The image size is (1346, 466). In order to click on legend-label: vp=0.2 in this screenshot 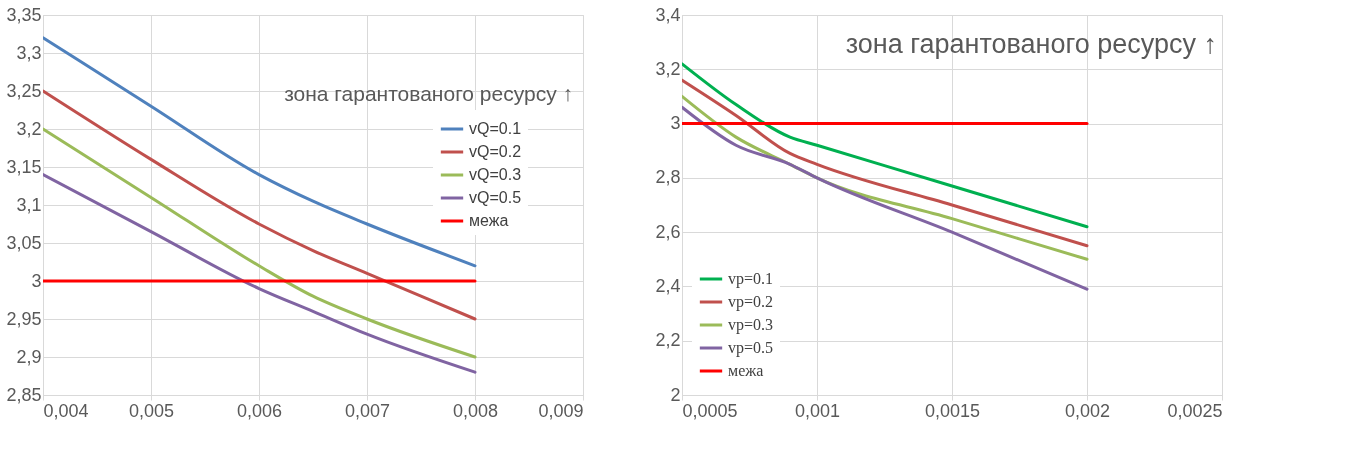, I will do `click(751, 302)`.